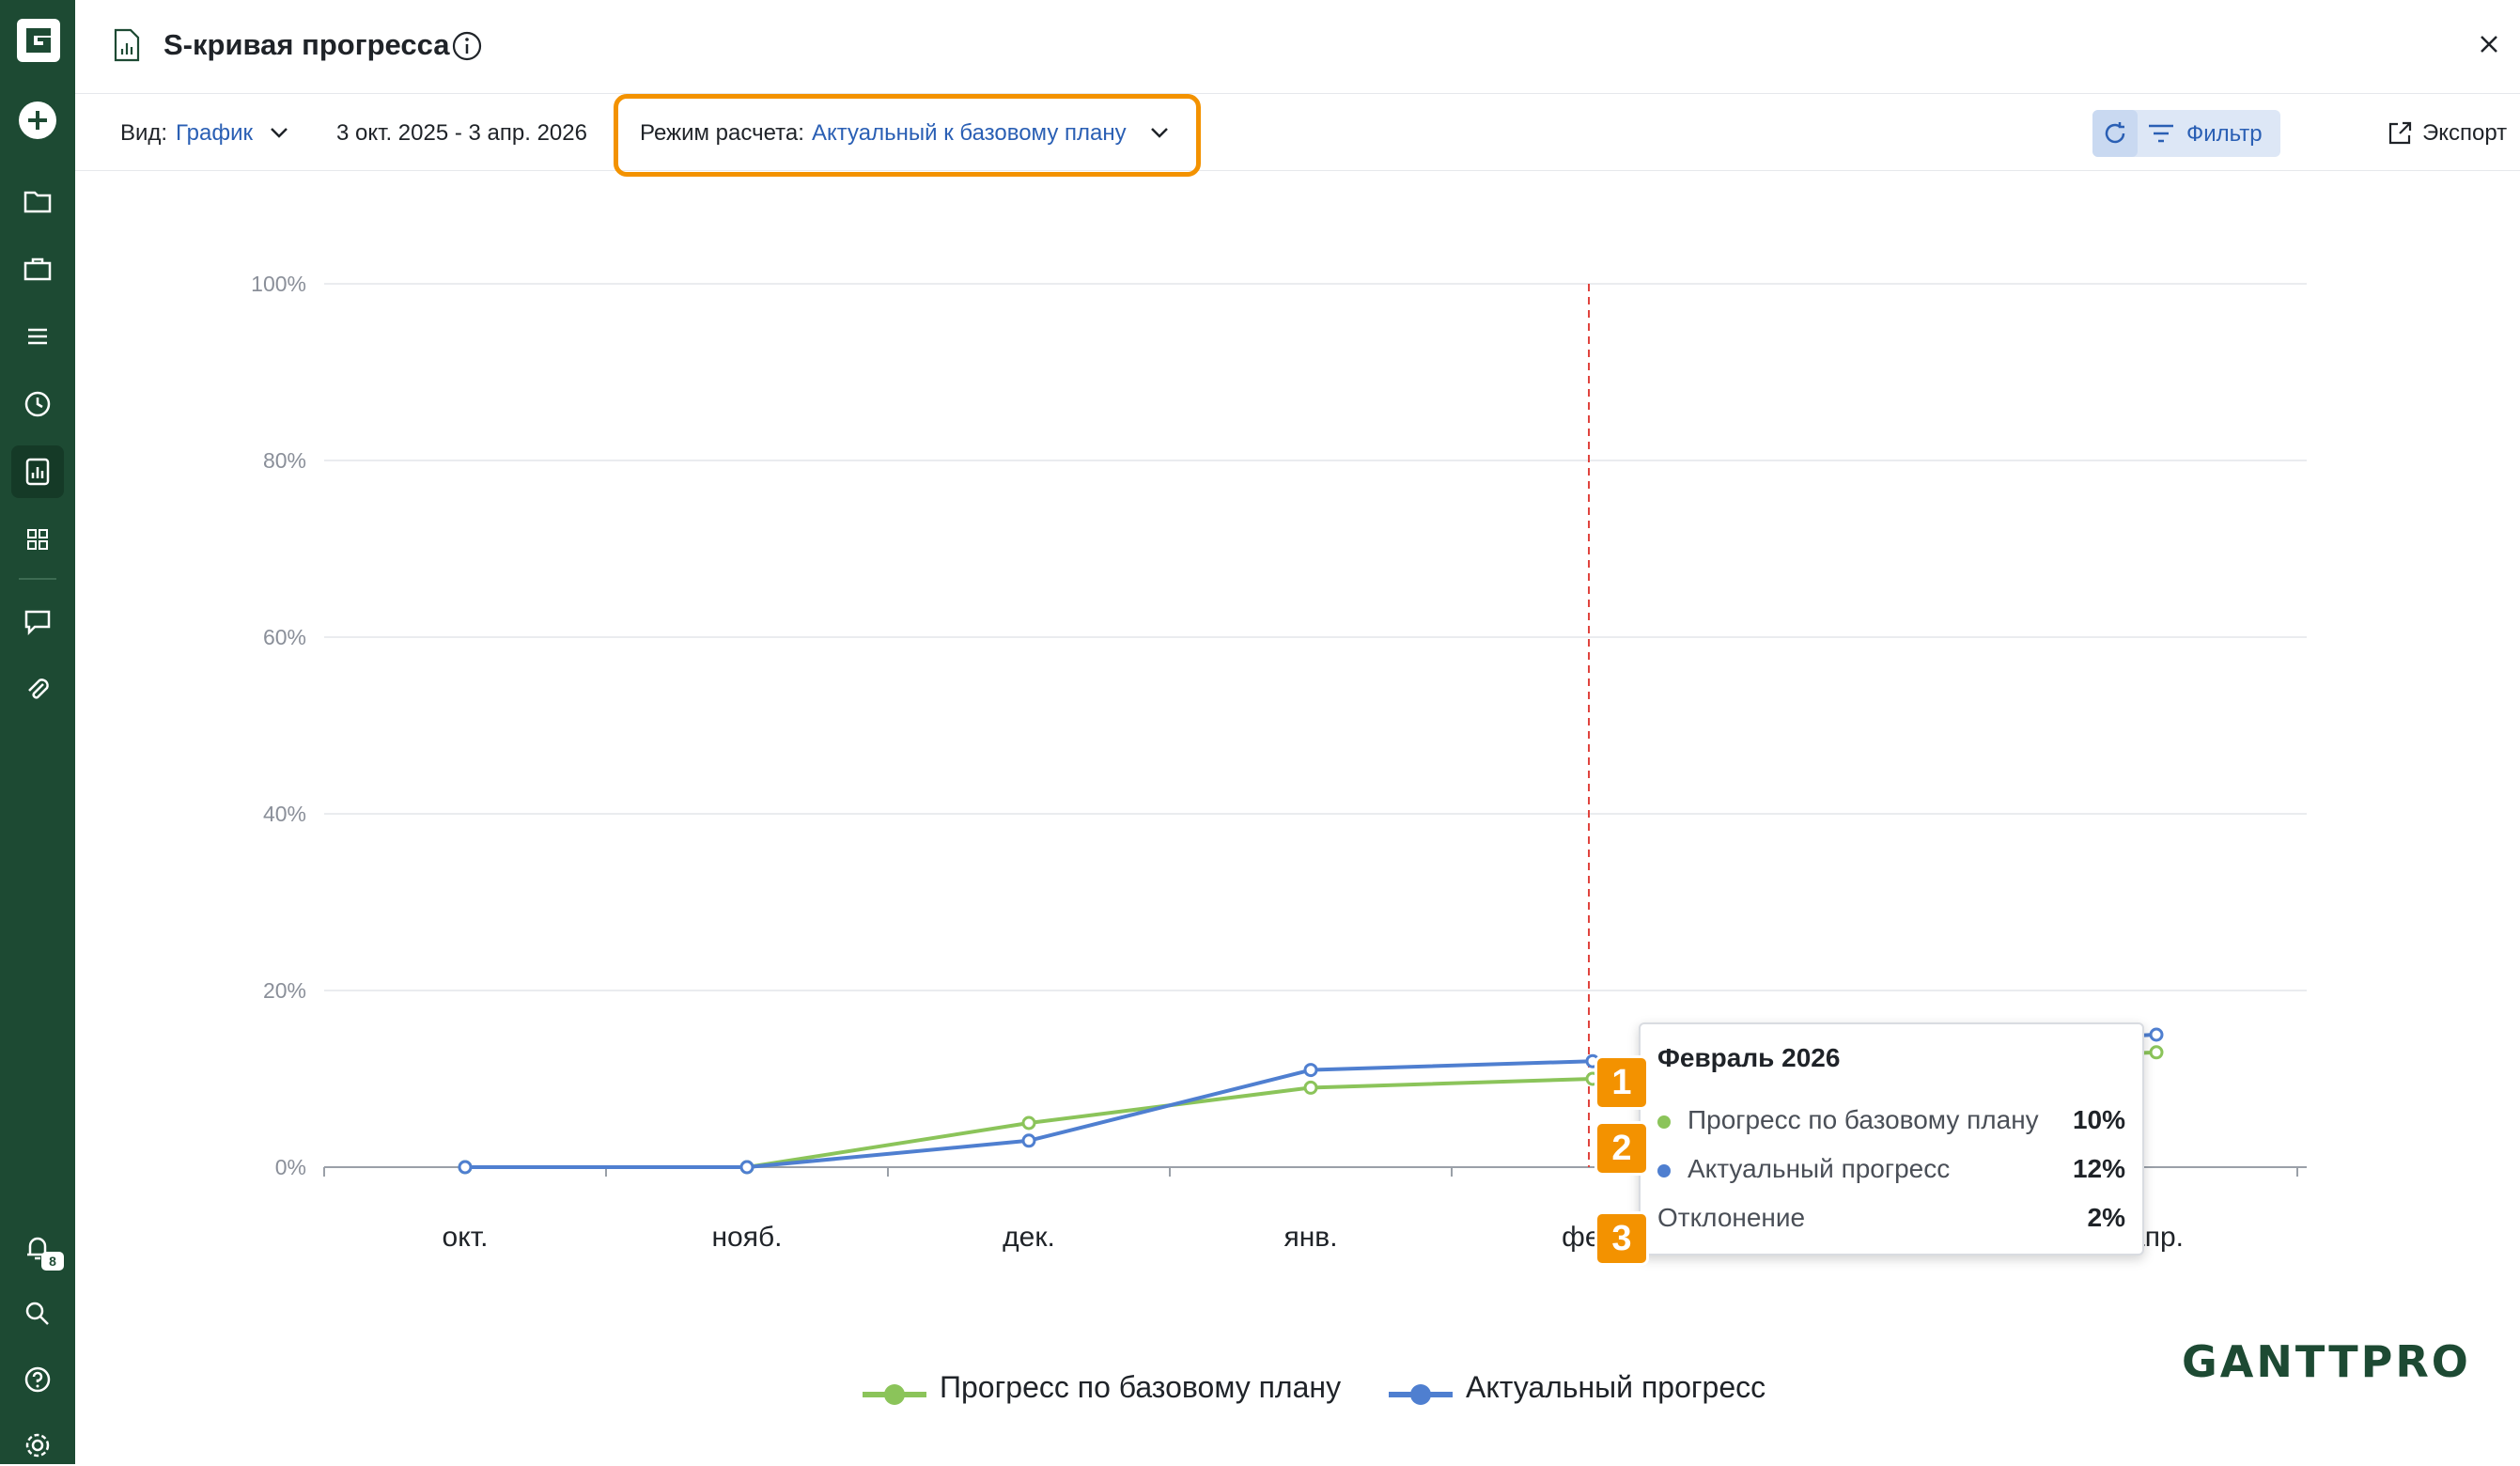  What do you see at coordinates (1621, 1082) in the screenshot?
I see `callout-marker-1: 1` at bounding box center [1621, 1082].